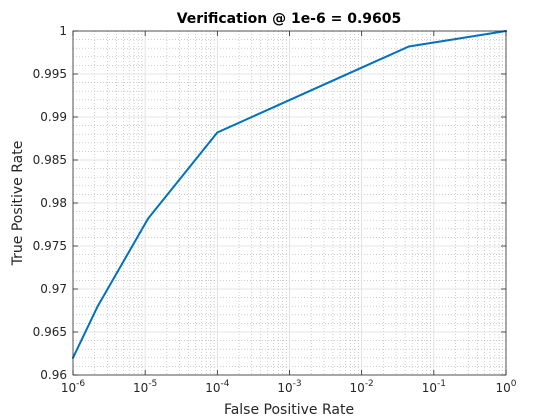  I want to click on x-tick-label: 10⁰, so click(505, 387).